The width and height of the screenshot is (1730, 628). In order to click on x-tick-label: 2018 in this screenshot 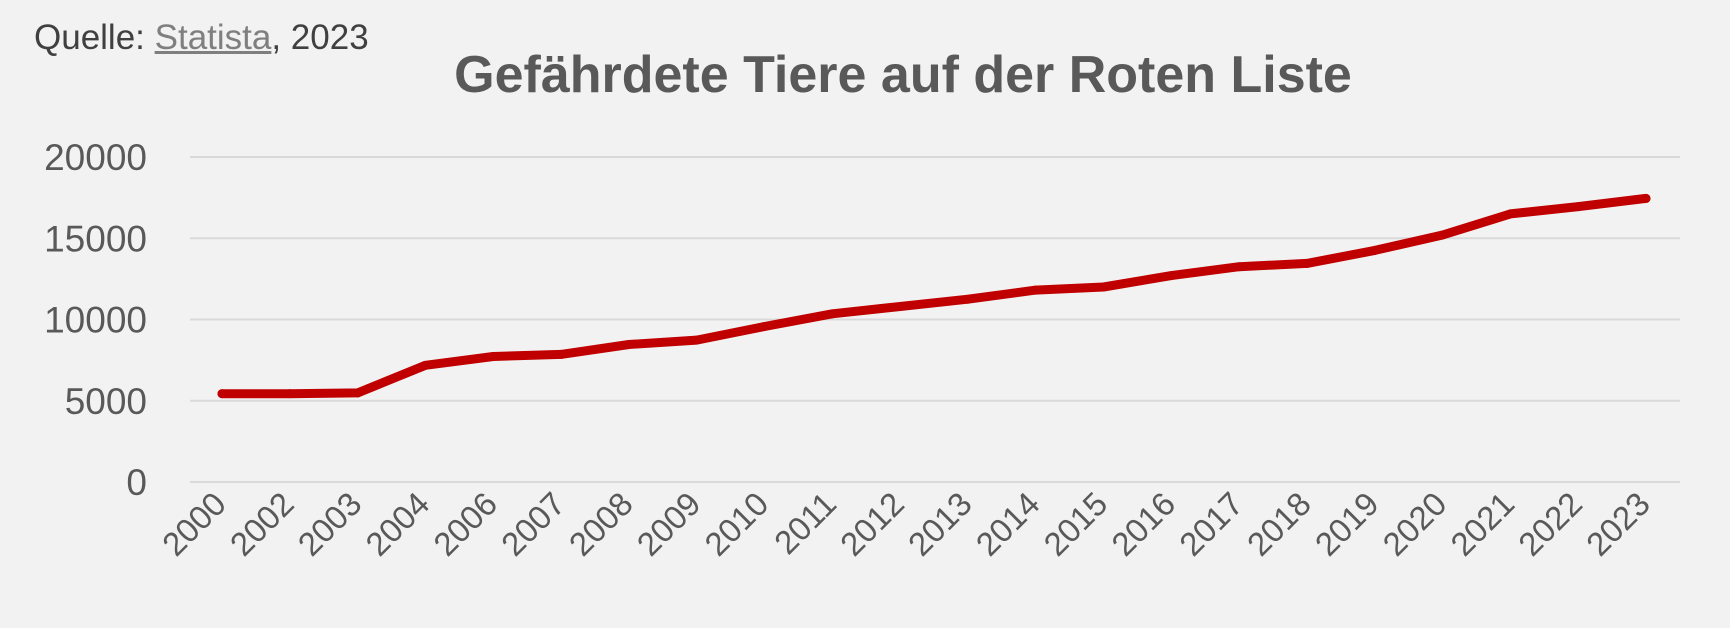, I will do `click(1279, 524)`.